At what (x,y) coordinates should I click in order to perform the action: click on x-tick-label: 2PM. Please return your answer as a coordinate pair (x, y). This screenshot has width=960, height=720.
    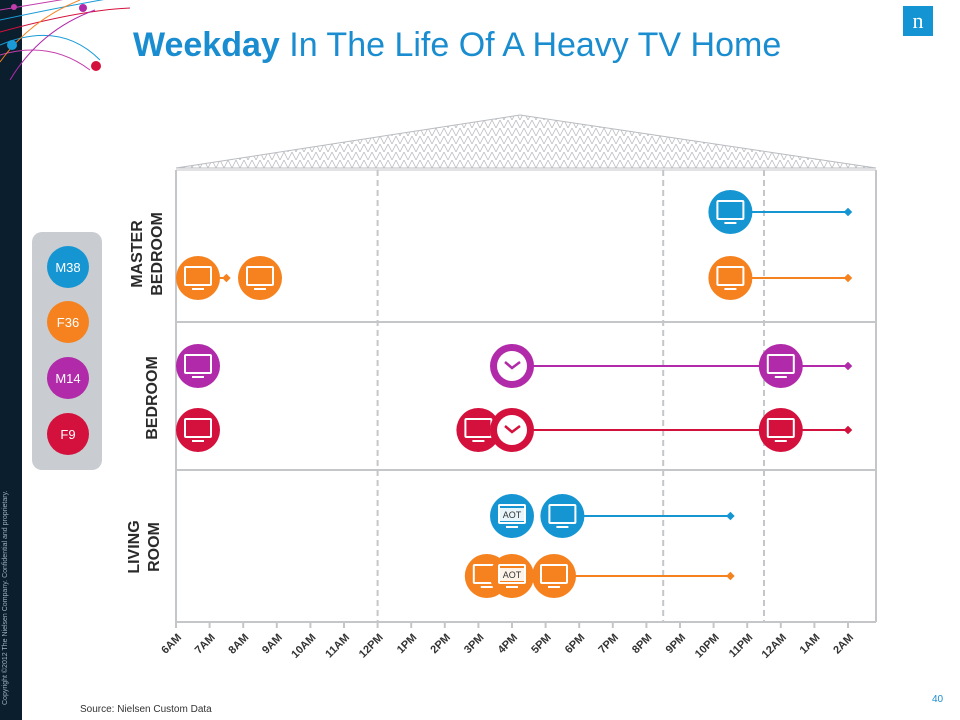
    Looking at the image, I should click on (440, 644).